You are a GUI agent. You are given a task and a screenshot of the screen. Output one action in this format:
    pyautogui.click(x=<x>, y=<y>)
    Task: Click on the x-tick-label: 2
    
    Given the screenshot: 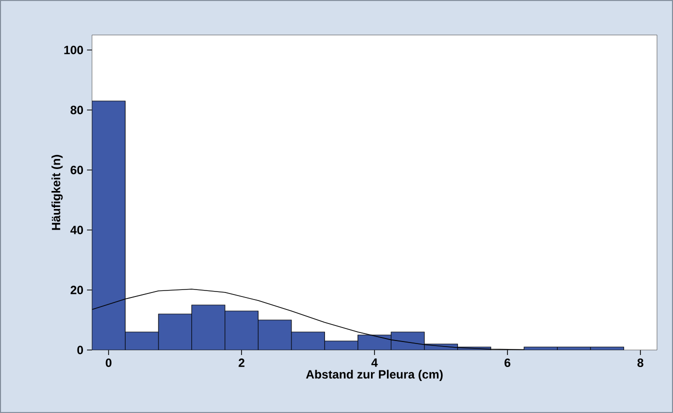 What is the action you would take?
    pyautogui.click(x=241, y=362)
    